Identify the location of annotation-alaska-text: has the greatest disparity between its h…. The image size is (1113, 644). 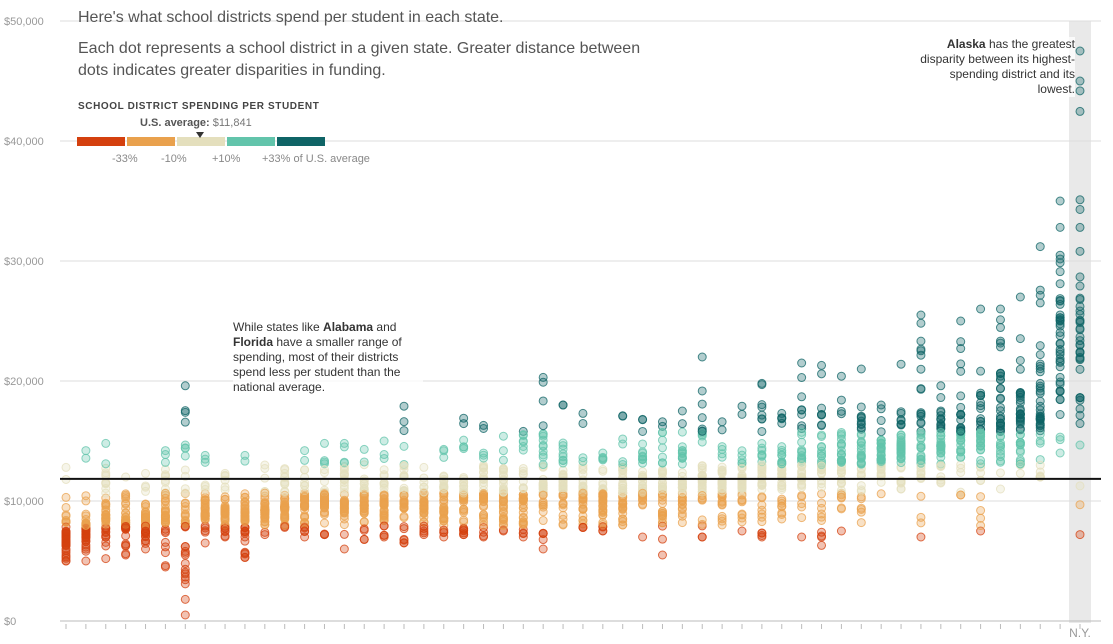
(997, 66).